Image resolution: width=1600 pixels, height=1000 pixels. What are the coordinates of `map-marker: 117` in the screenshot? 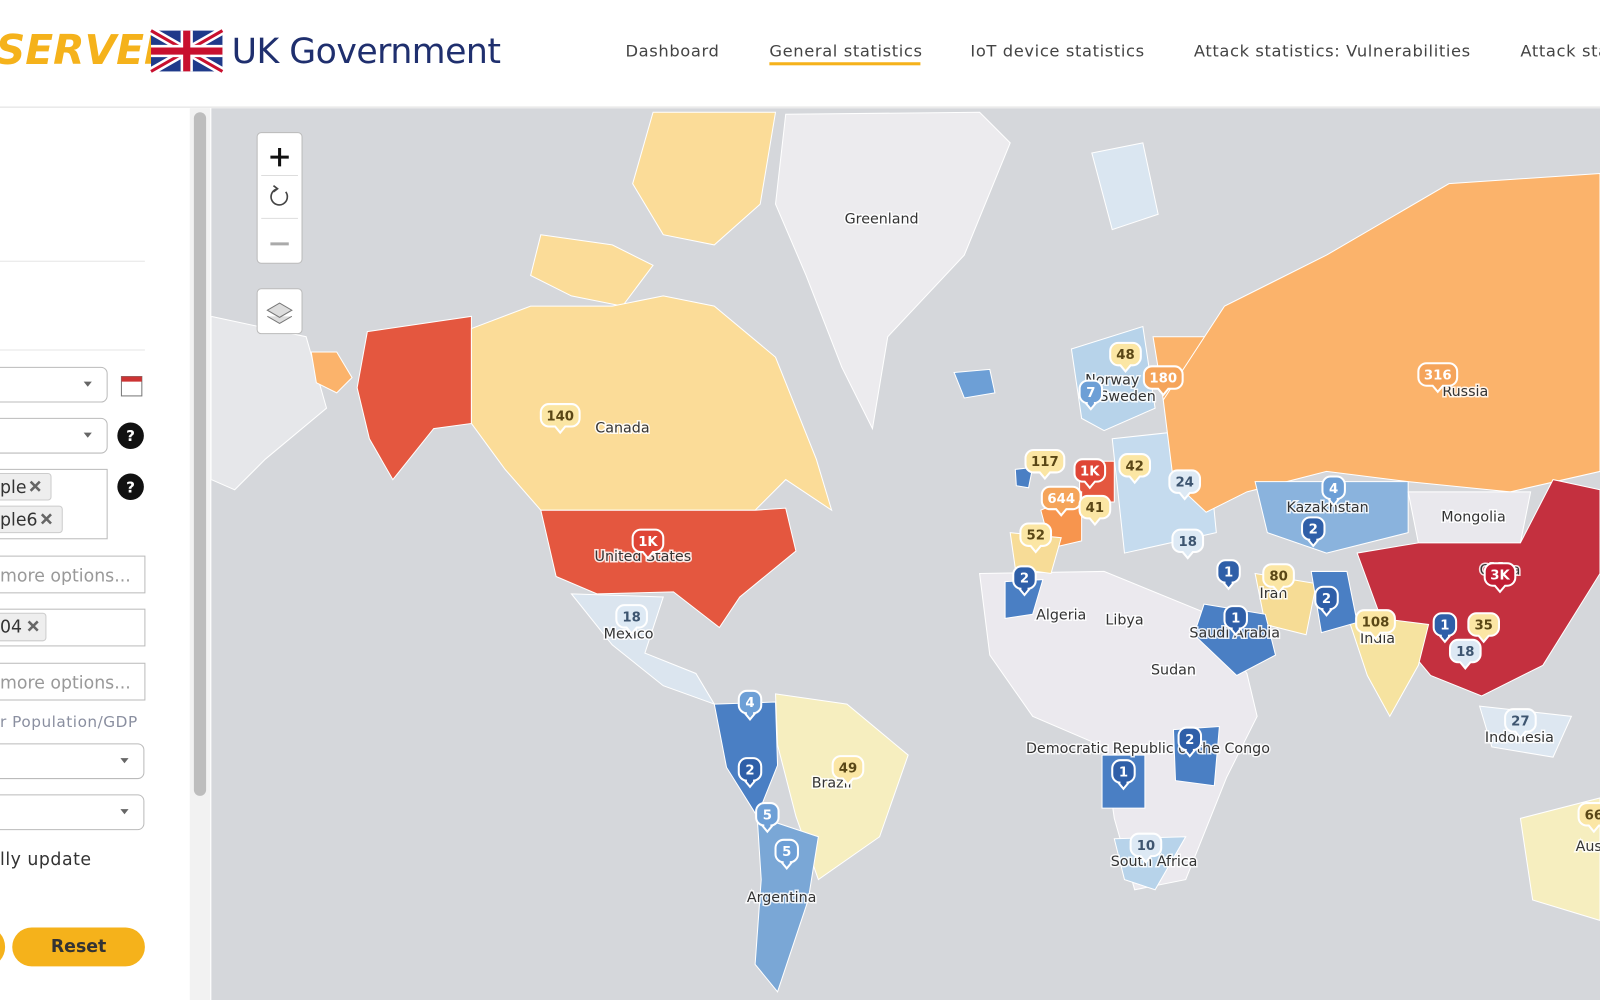 It's located at (1045, 464).